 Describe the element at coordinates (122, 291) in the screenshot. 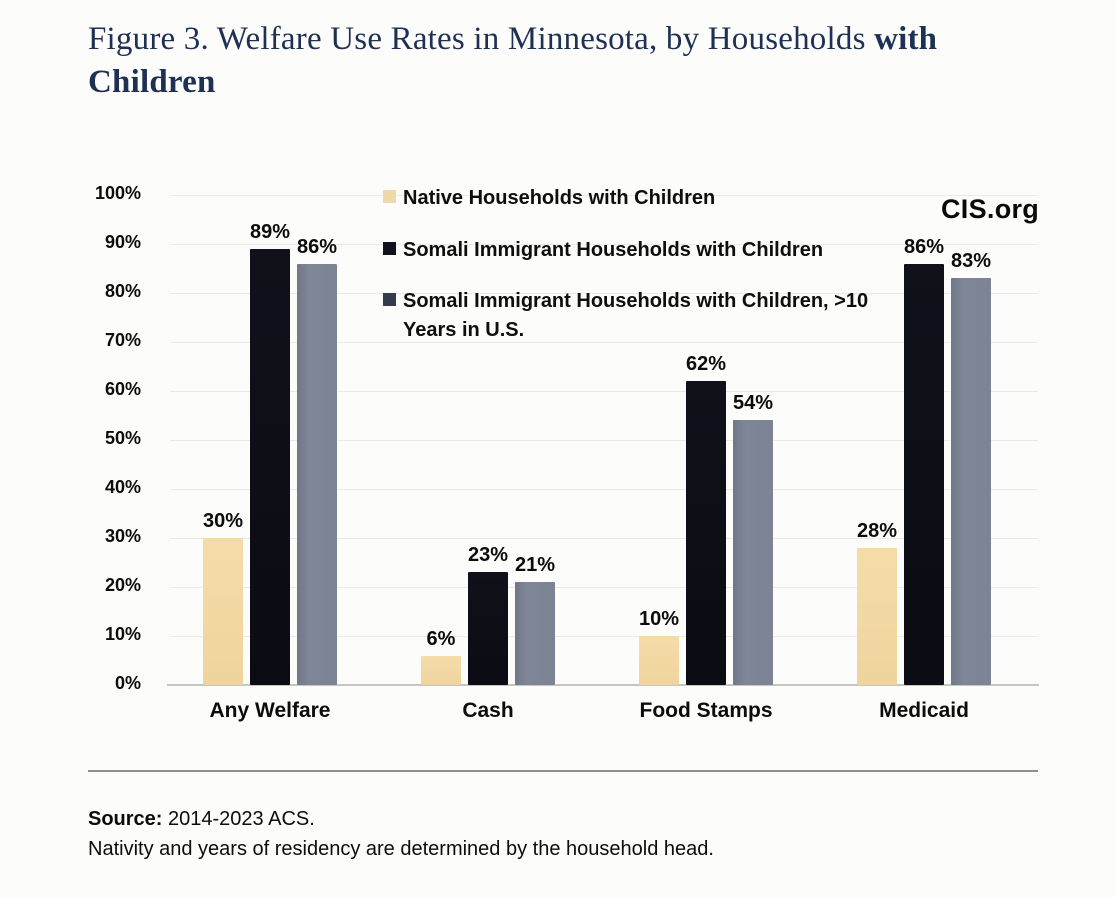

I see `y-tick-label: 80%` at that location.